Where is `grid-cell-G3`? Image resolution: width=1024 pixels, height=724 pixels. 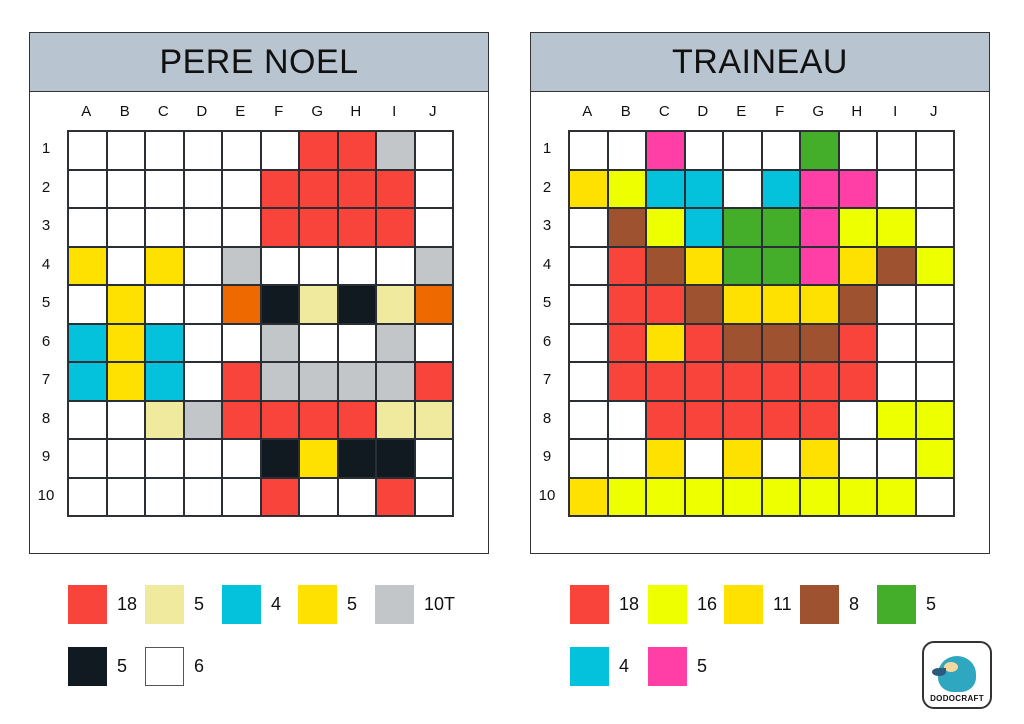 grid-cell-G3 is located at coordinates (318, 227).